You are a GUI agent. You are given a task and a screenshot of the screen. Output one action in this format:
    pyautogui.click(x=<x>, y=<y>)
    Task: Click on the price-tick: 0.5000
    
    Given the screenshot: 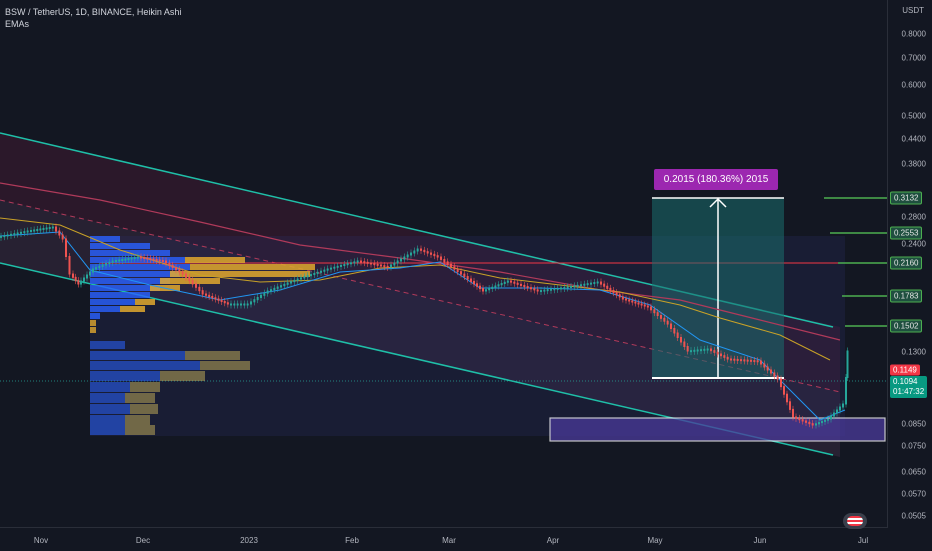 What is the action you would take?
    pyautogui.click(x=913, y=116)
    